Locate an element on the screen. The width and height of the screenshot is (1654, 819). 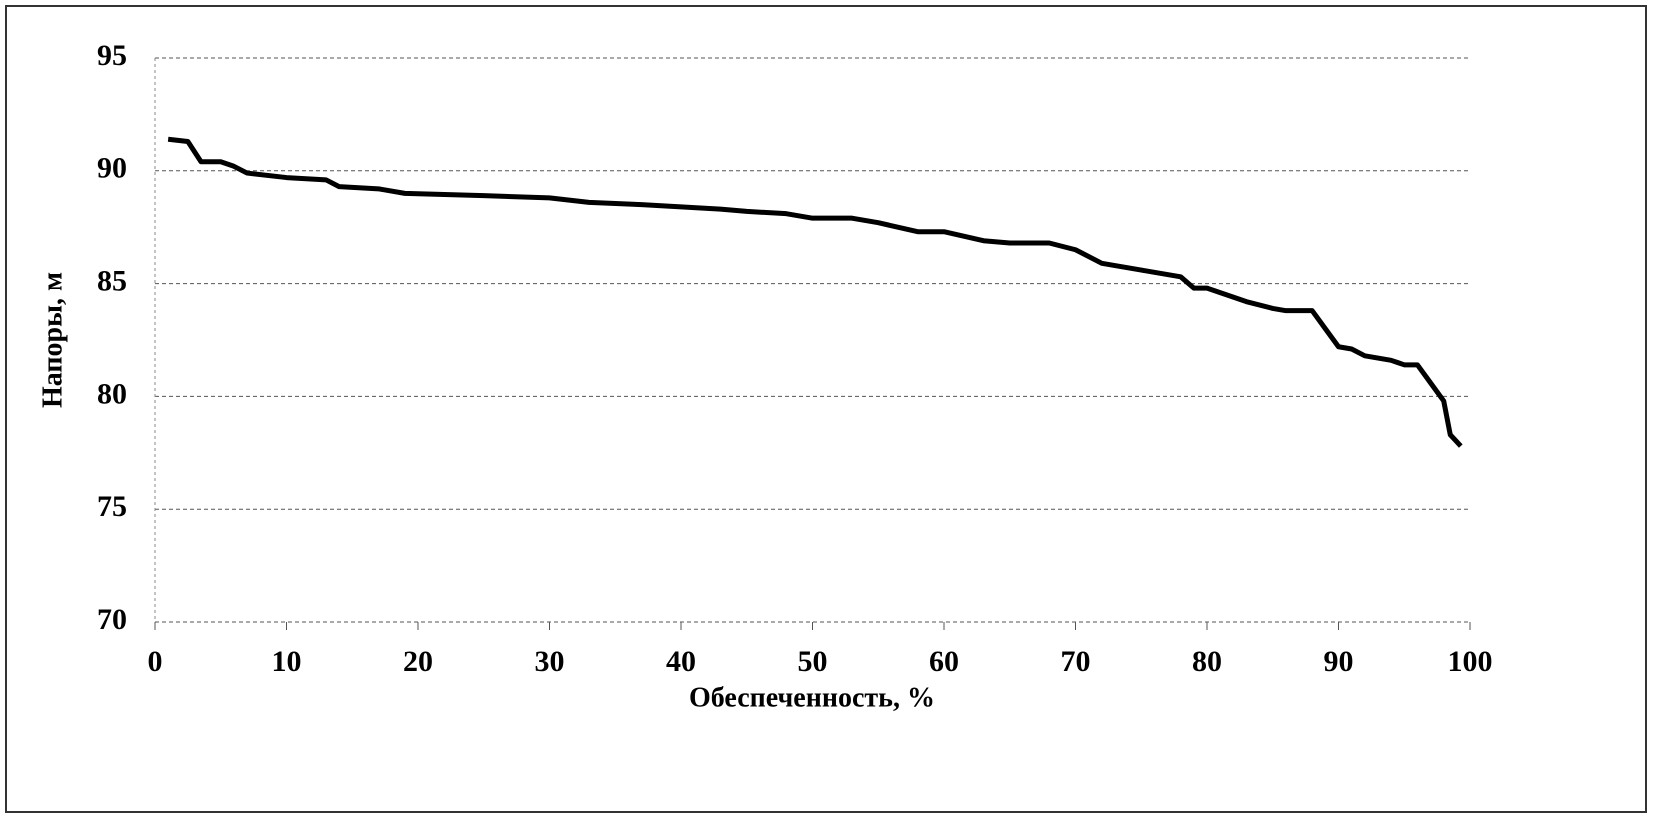
x-axis-title: Обеспеченность, % is located at coordinates (812, 697).